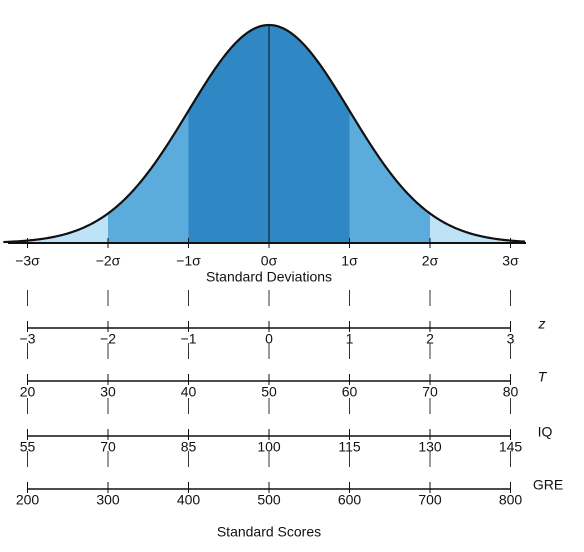 Image resolution: width=584 pixels, height=552 pixels. What do you see at coordinates (430, 447) in the screenshot?
I see `scale-label: 130` at bounding box center [430, 447].